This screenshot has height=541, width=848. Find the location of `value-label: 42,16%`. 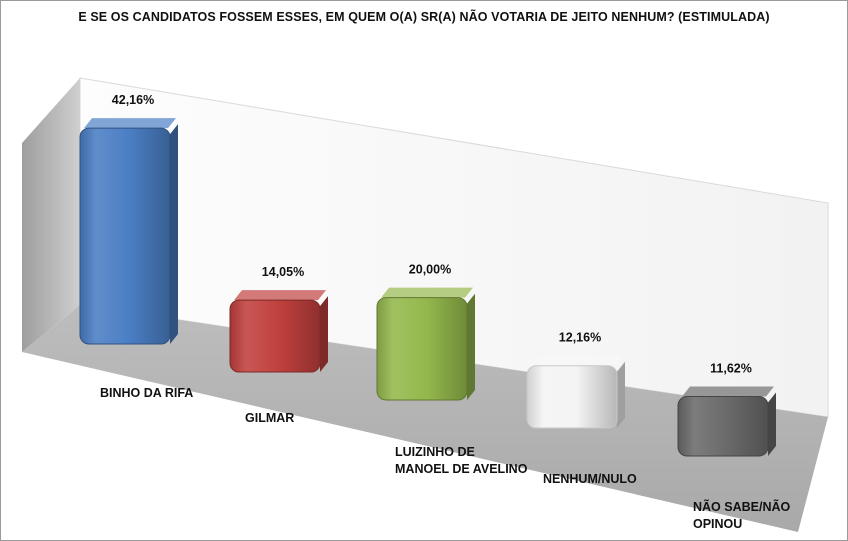

value-label: 42,16% is located at coordinates (133, 100).